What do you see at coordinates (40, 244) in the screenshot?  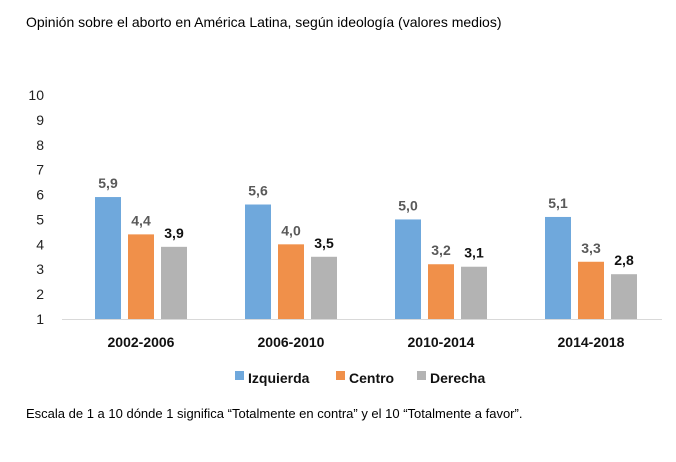 I see `y-tick-label: 4` at bounding box center [40, 244].